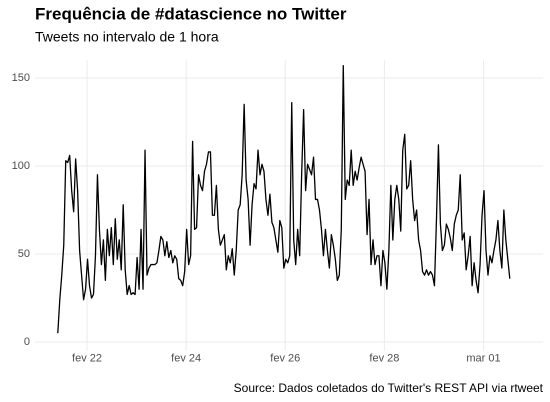  What do you see at coordinates (21, 166) in the screenshot?
I see `y-tick-label: 100` at bounding box center [21, 166].